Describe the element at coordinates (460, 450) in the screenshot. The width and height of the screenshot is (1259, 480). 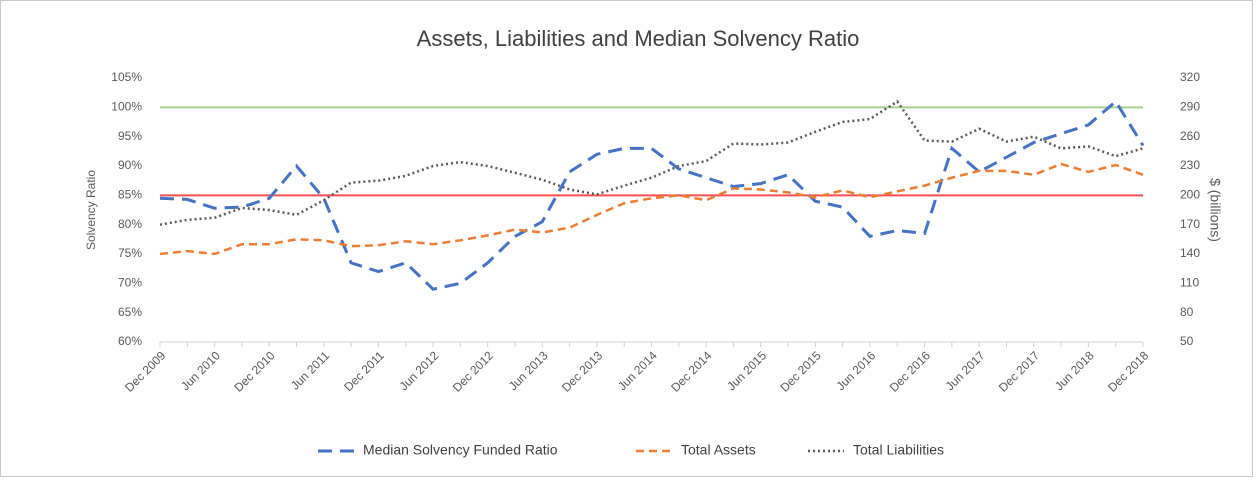
I see `legend-label: Median Solvency Funded Ratio` at that location.